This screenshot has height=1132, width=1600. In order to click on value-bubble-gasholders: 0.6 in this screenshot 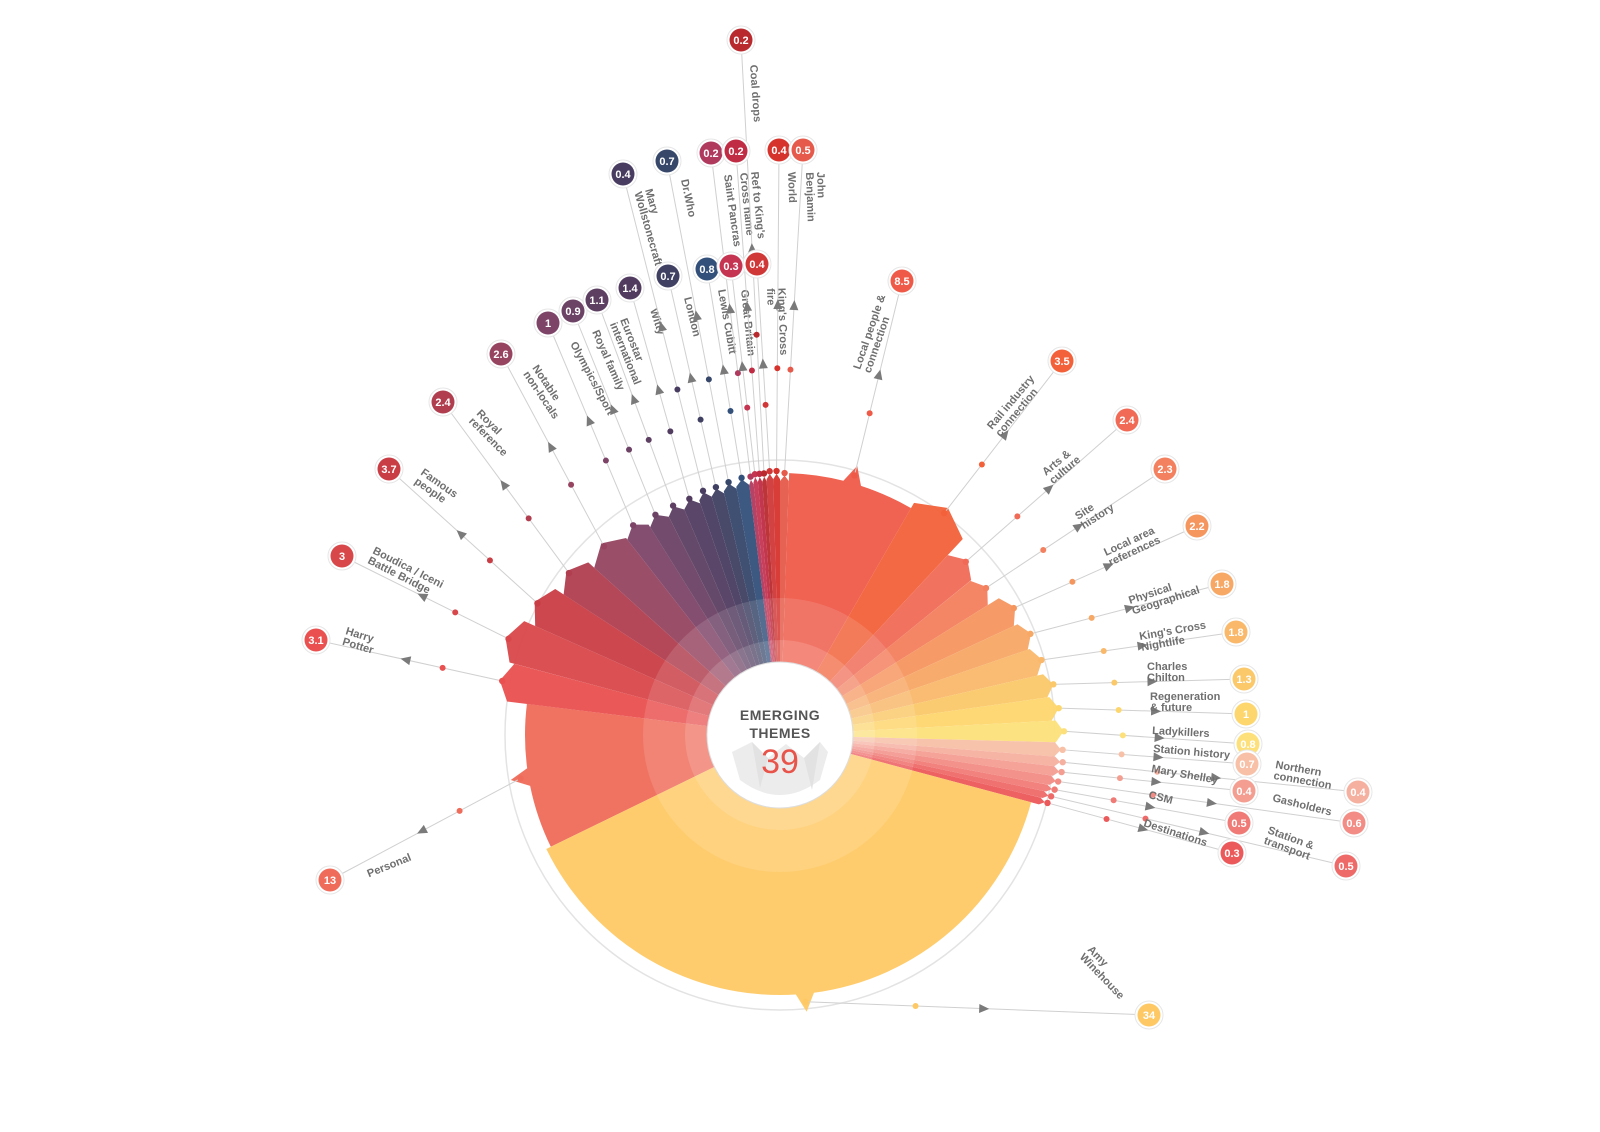, I will do `click(1354, 823)`.